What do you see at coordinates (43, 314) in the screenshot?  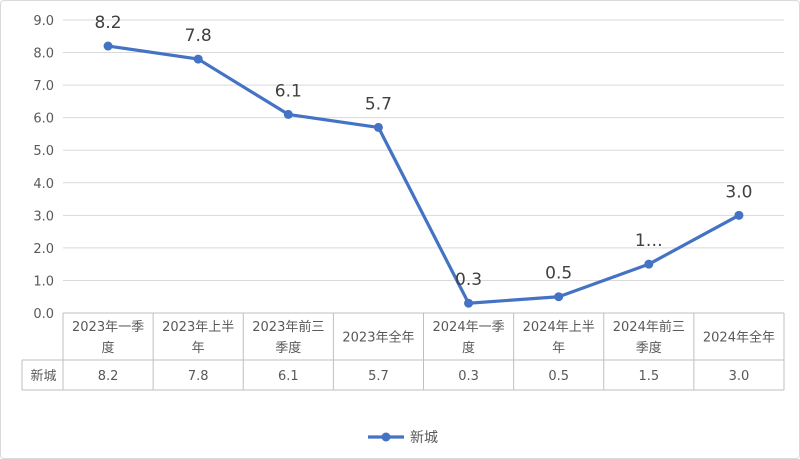 I see `y-tick-label: 0.0` at bounding box center [43, 314].